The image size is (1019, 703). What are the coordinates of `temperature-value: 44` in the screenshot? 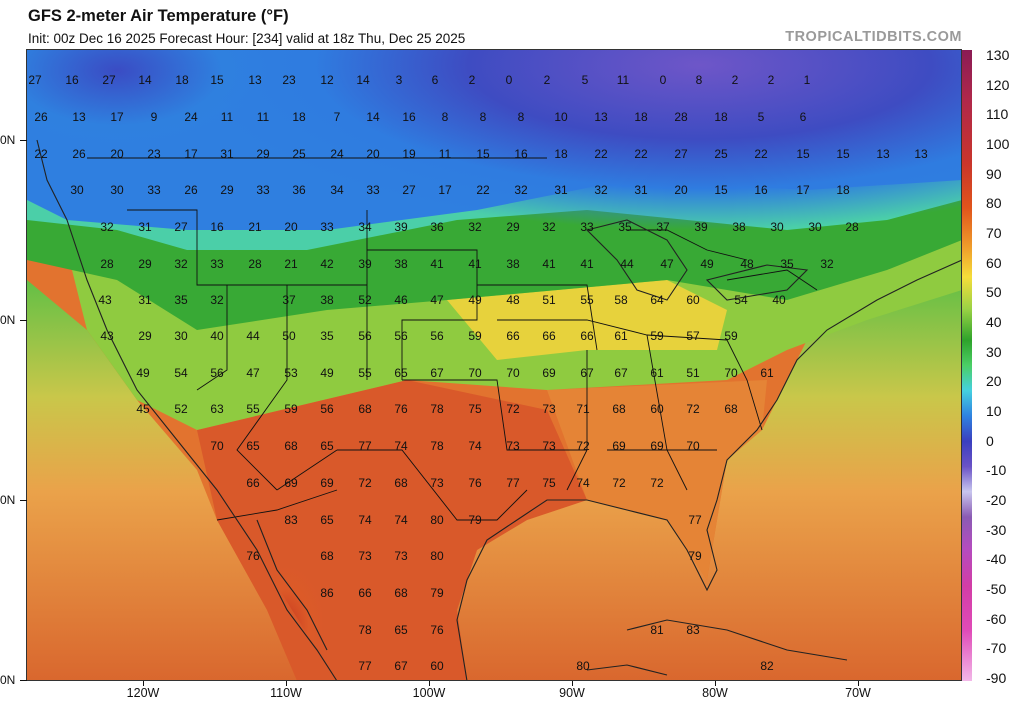 It's located at (627, 264).